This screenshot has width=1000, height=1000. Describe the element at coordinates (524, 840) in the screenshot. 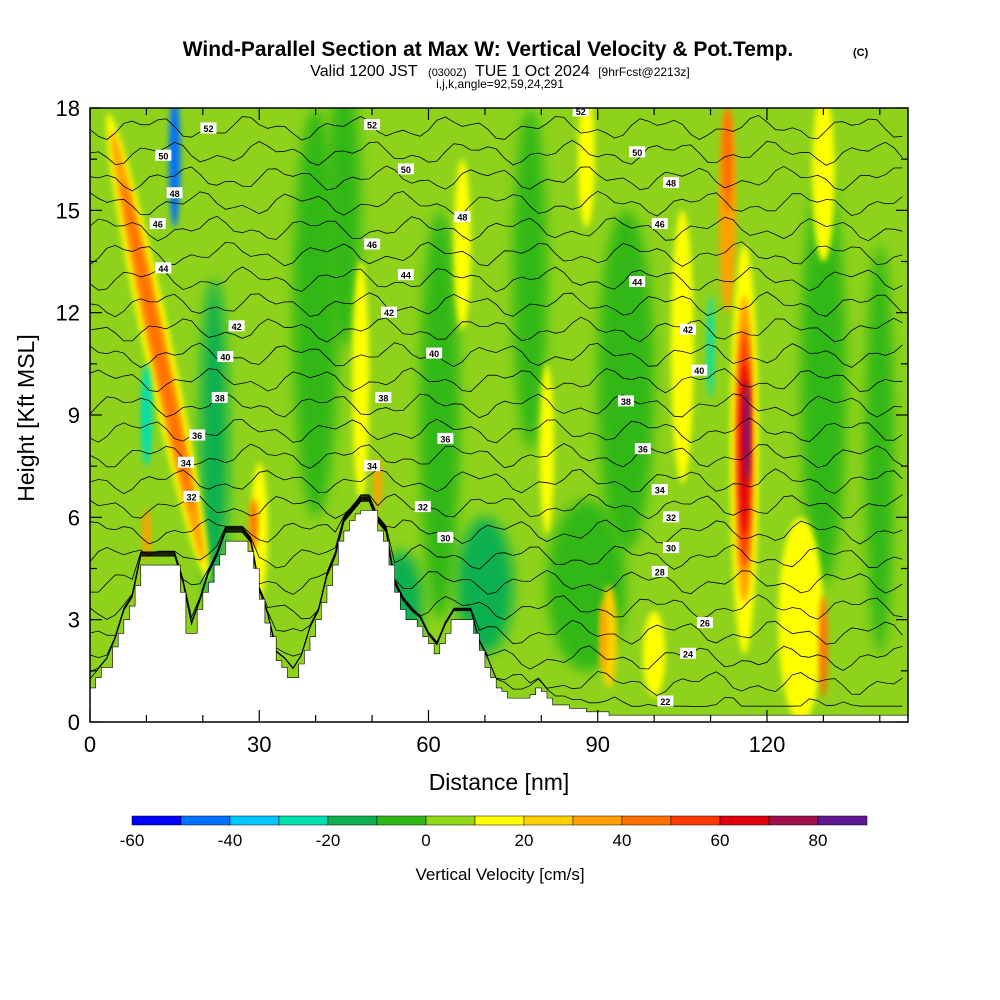

I see `colorbar-tick-label: 20` at that location.